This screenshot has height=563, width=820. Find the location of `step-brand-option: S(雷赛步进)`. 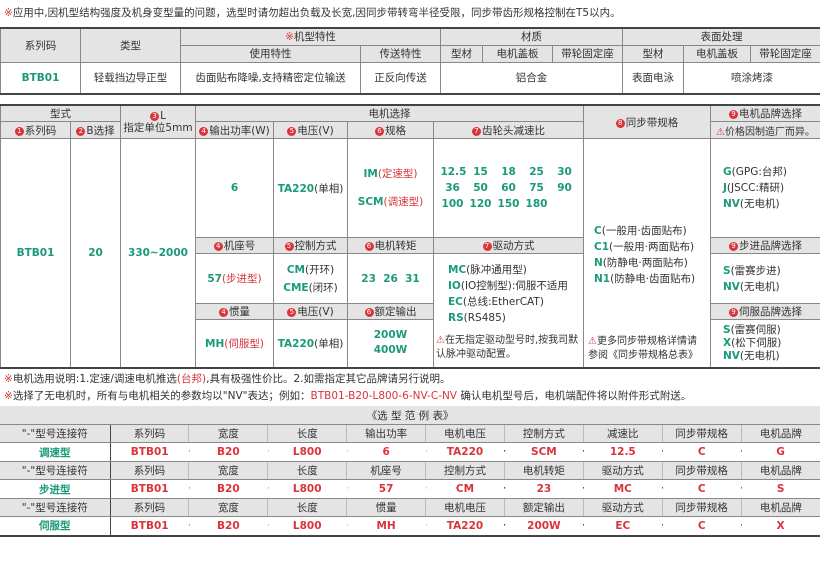

step-brand-option: S(雷赛步进) is located at coordinates (752, 270).